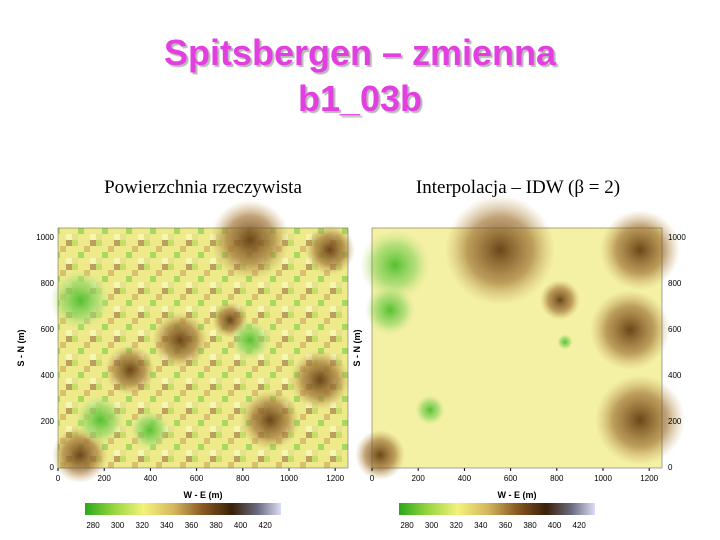 This screenshot has height=540, width=720. What do you see at coordinates (360, 75) in the screenshot?
I see `slide-title: Spitsbergen – zmienna b1_03b` at bounding box center [360, 75].